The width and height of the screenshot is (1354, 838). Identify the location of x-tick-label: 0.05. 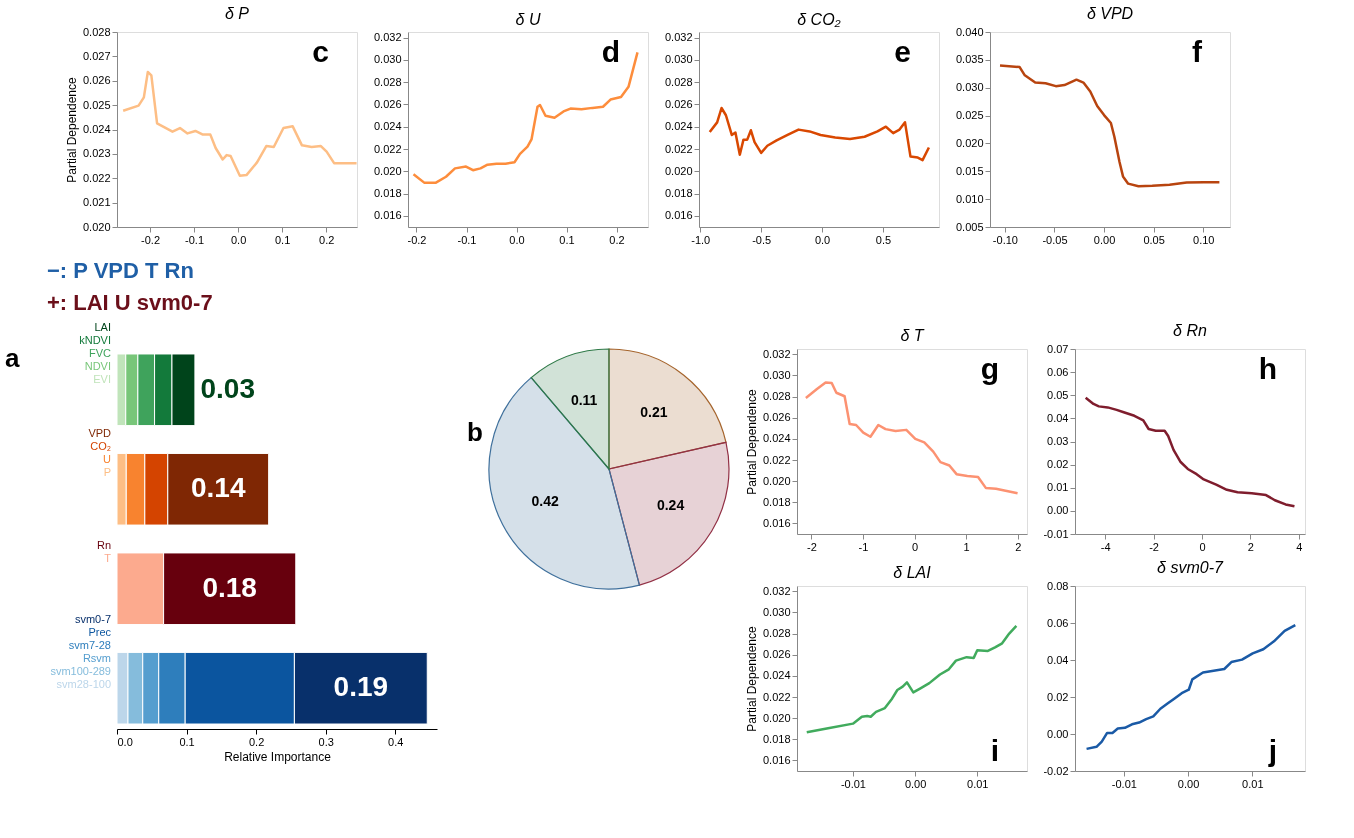
(1154, 239).